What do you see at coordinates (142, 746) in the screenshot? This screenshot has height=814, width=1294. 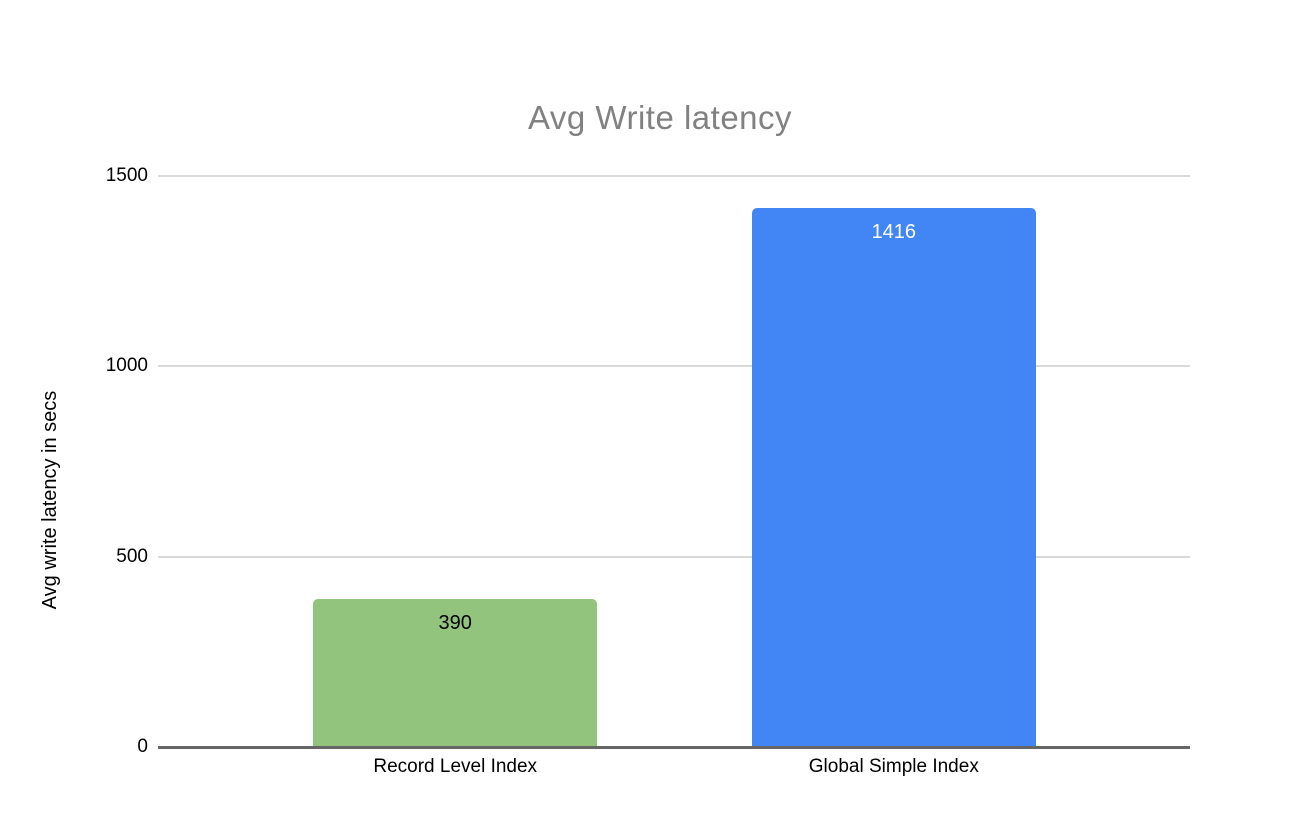 I see `y-tick-label: 0` at bounding box center [142, 746].